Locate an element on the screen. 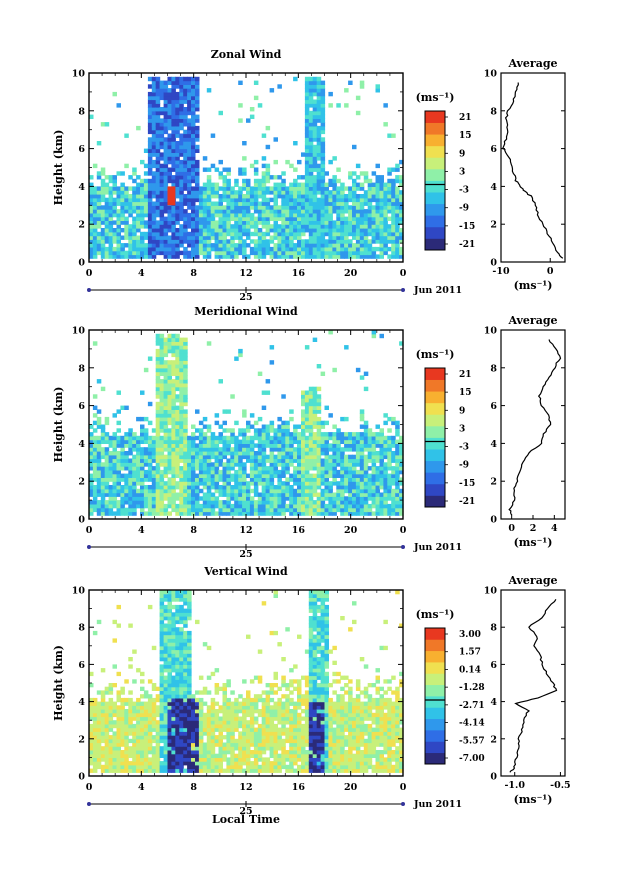 This screenshot has height=873, width=621. avg-x-tick-label: 0 is located at coordinates (511, 528).